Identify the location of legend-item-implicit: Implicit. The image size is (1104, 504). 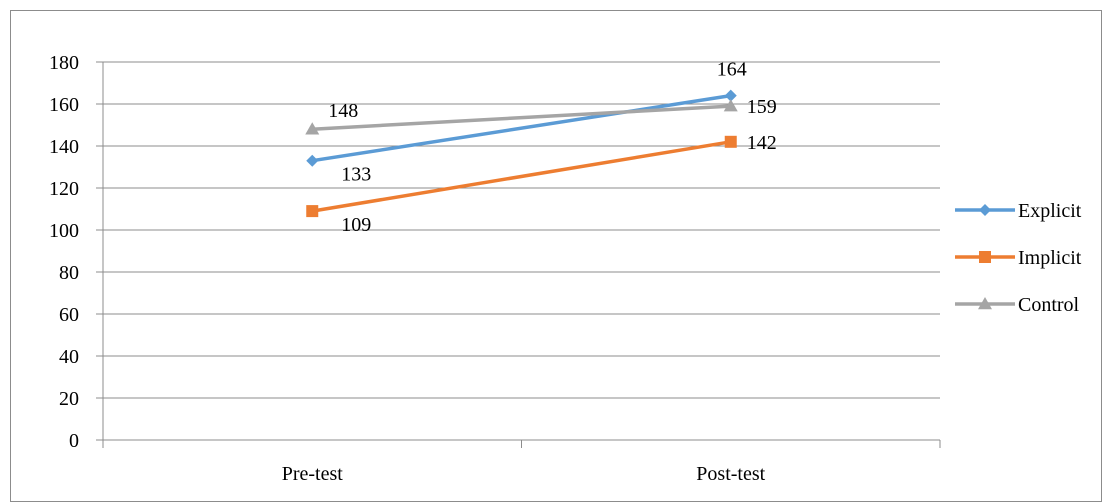
(1018, 258).